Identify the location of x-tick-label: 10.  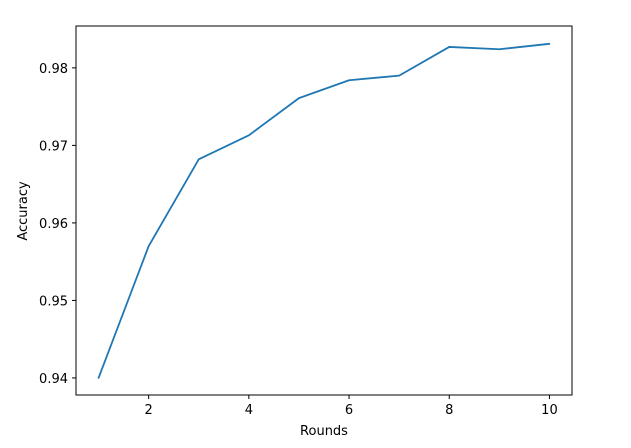
(549, 410).